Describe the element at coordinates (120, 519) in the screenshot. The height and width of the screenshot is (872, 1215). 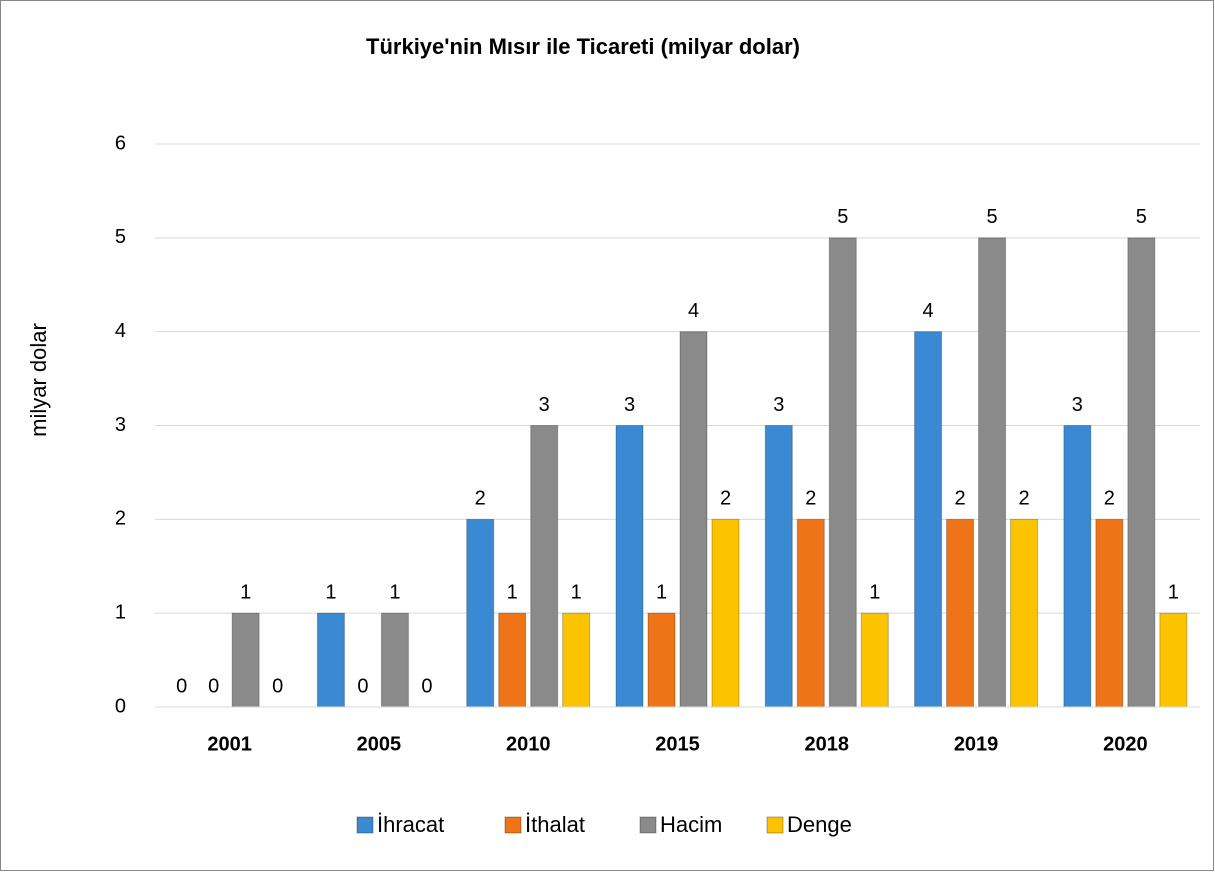
I see `y-tick-label: 2` at that location.